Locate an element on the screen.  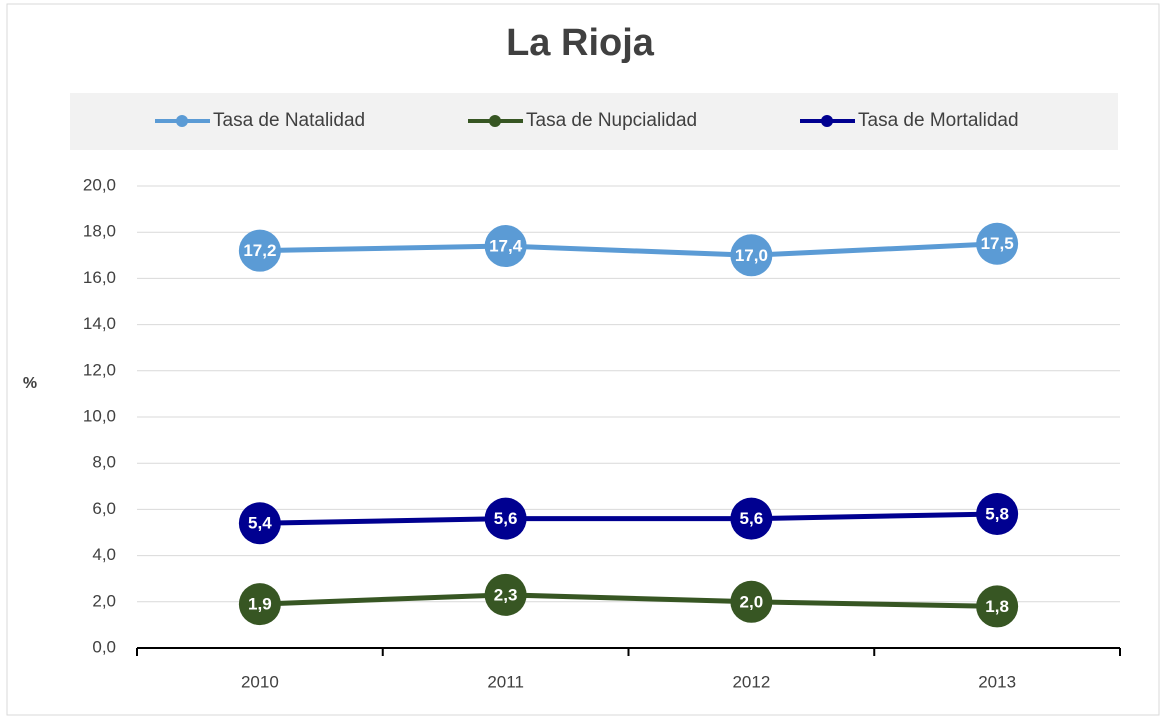
value-label: 5,8 is located at coordinates (997, 514).